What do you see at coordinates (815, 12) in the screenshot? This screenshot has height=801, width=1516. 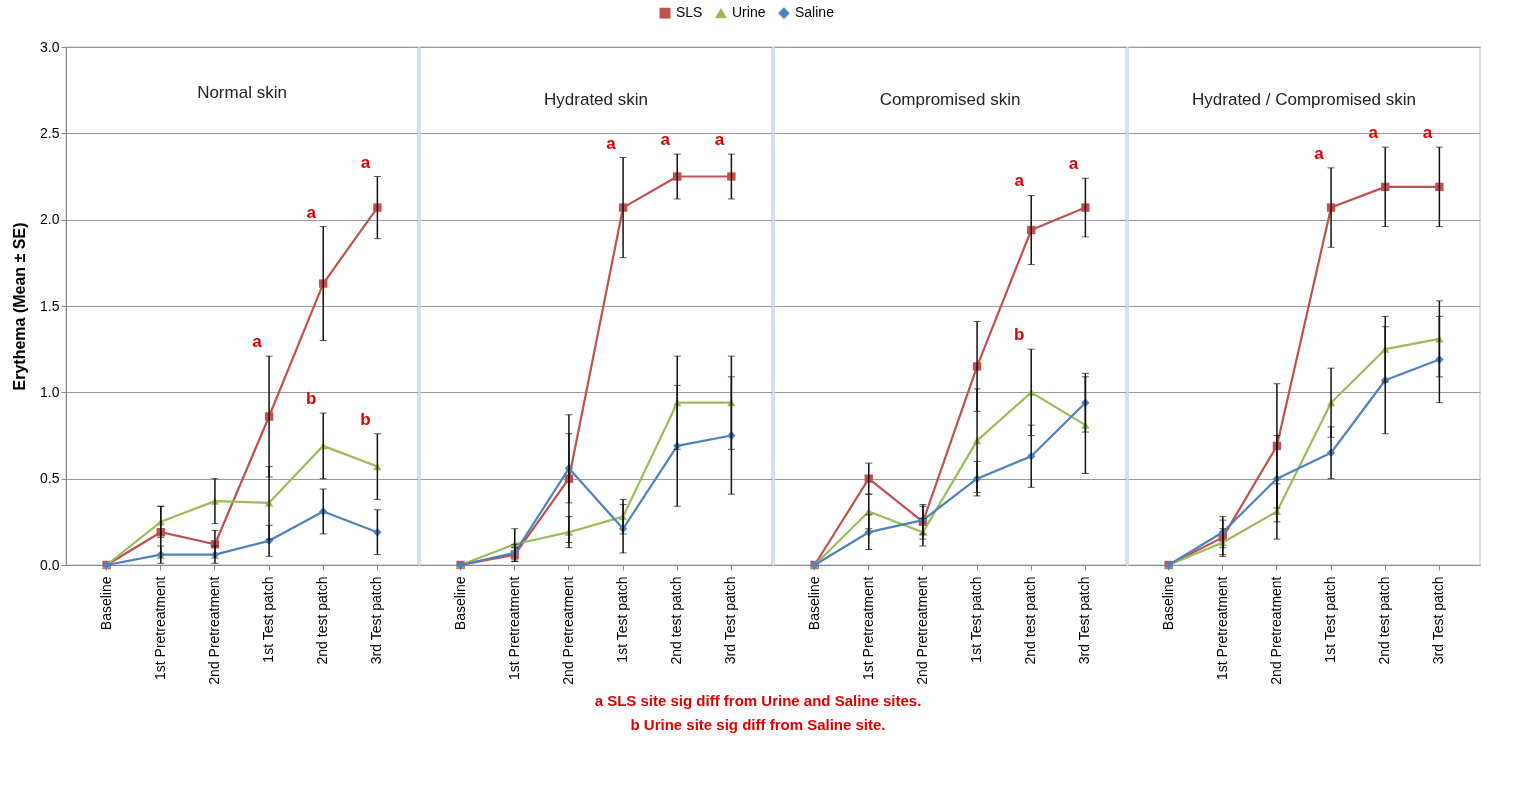 I see `legend-label: Saline` at bounding box center [815, 12].